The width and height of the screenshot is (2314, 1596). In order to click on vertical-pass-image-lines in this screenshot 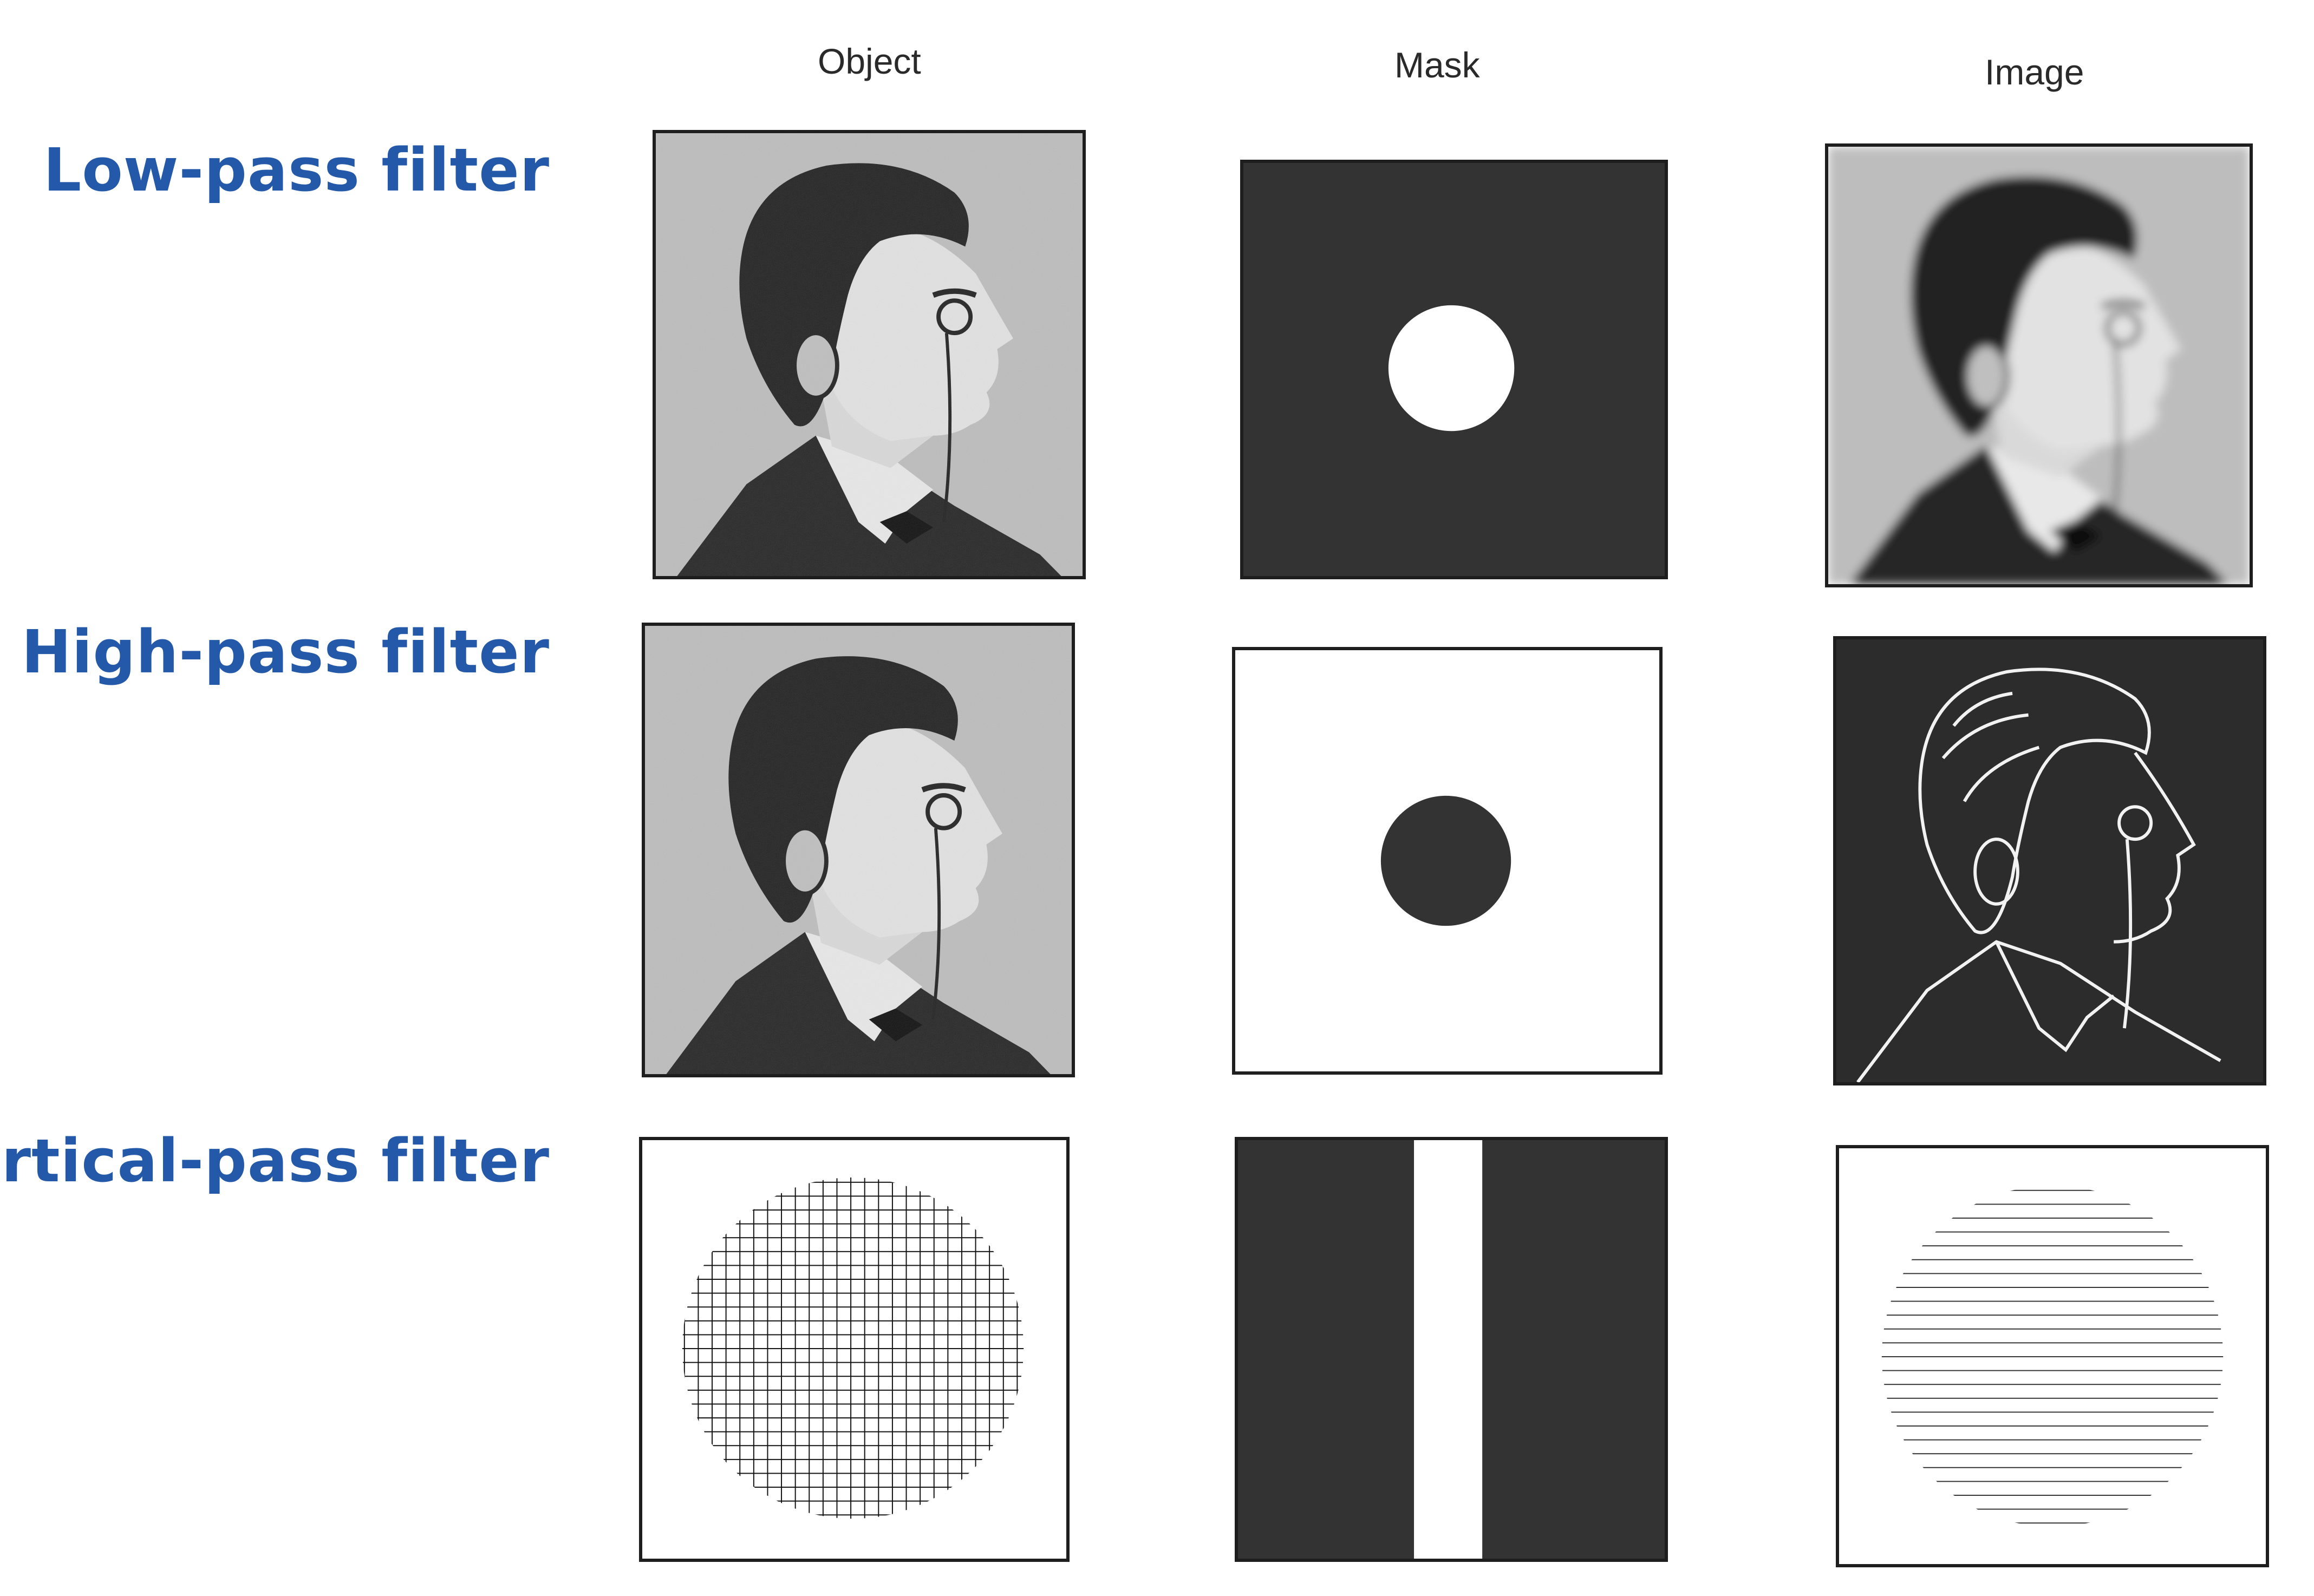, I will do `click(2052, 1356)`.